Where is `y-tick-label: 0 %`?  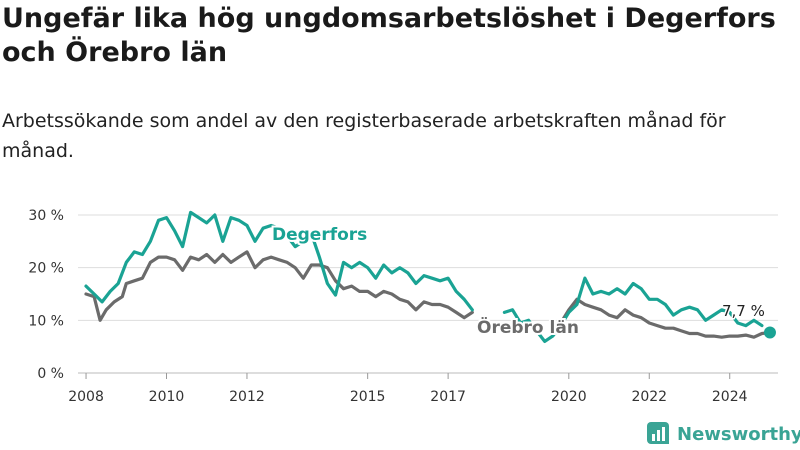 y-tick-label: 0 % is located at coordinates (50, 374).